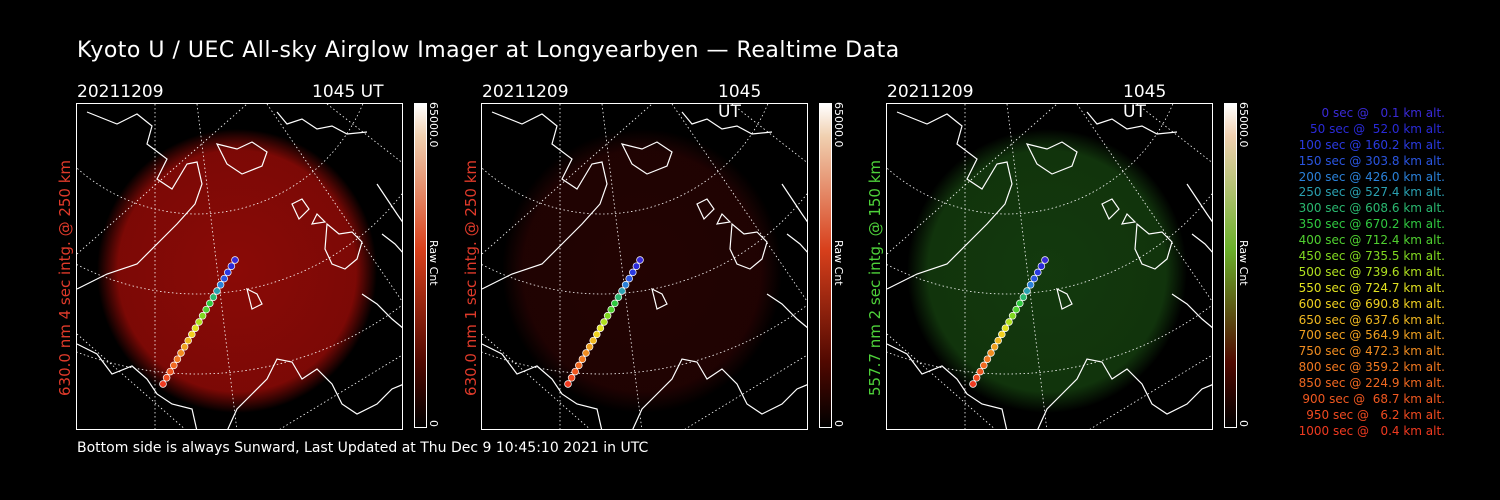 This screenshot has height=500, width=1500. I want to click on colorbar-max: 65000.0, so click(1243, 125).